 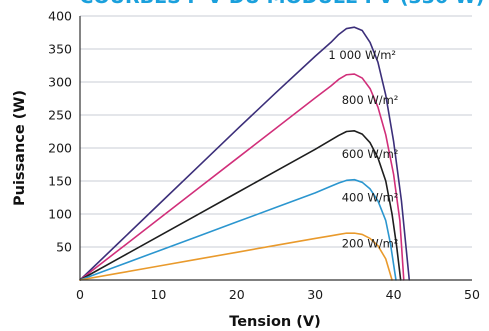 What do you see at coordinates (80, 294) in the screenshot?
I see `x-tick-label-0: 0` at bounding box center [80, 294].